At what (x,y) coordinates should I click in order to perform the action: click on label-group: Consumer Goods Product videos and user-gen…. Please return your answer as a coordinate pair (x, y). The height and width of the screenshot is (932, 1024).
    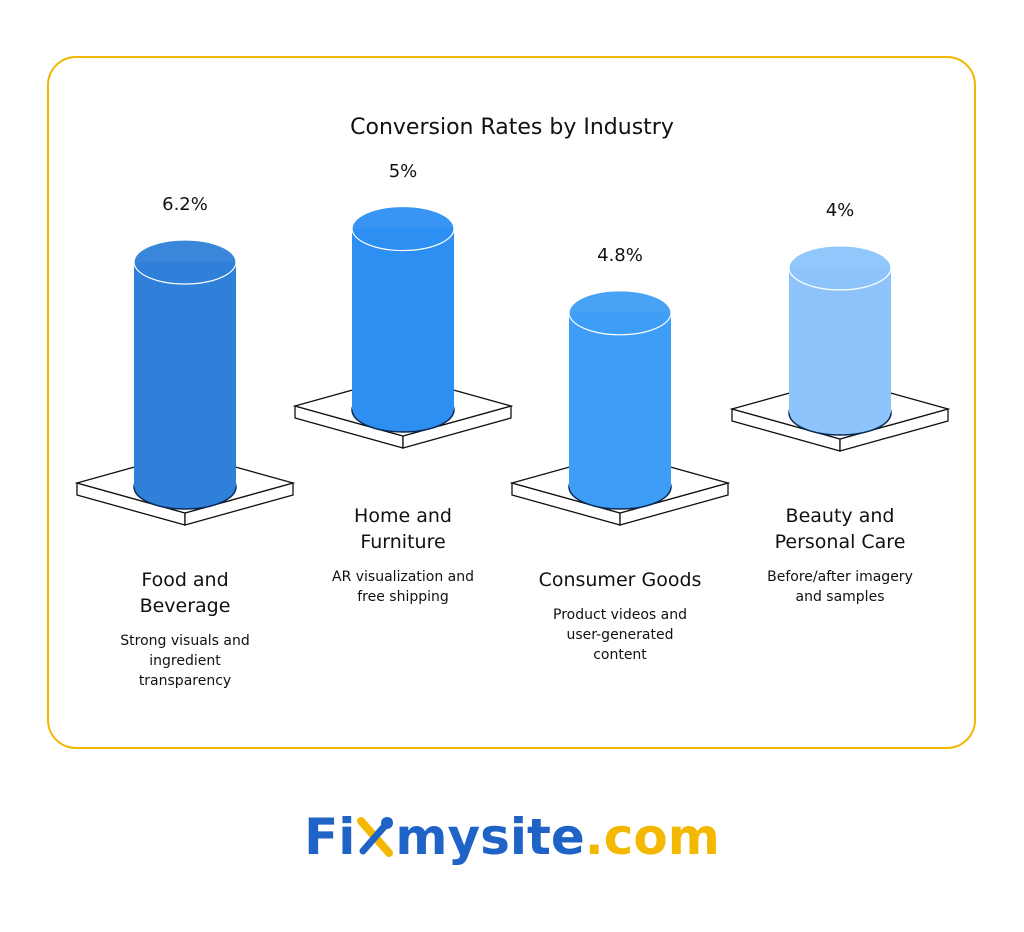
    Looking at the image, I should click on (620, 616).